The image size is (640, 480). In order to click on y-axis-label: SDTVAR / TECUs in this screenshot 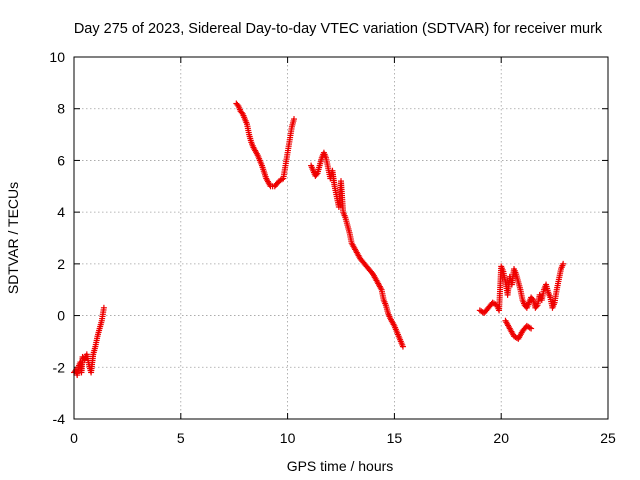, I will do `click(13, 238)`.